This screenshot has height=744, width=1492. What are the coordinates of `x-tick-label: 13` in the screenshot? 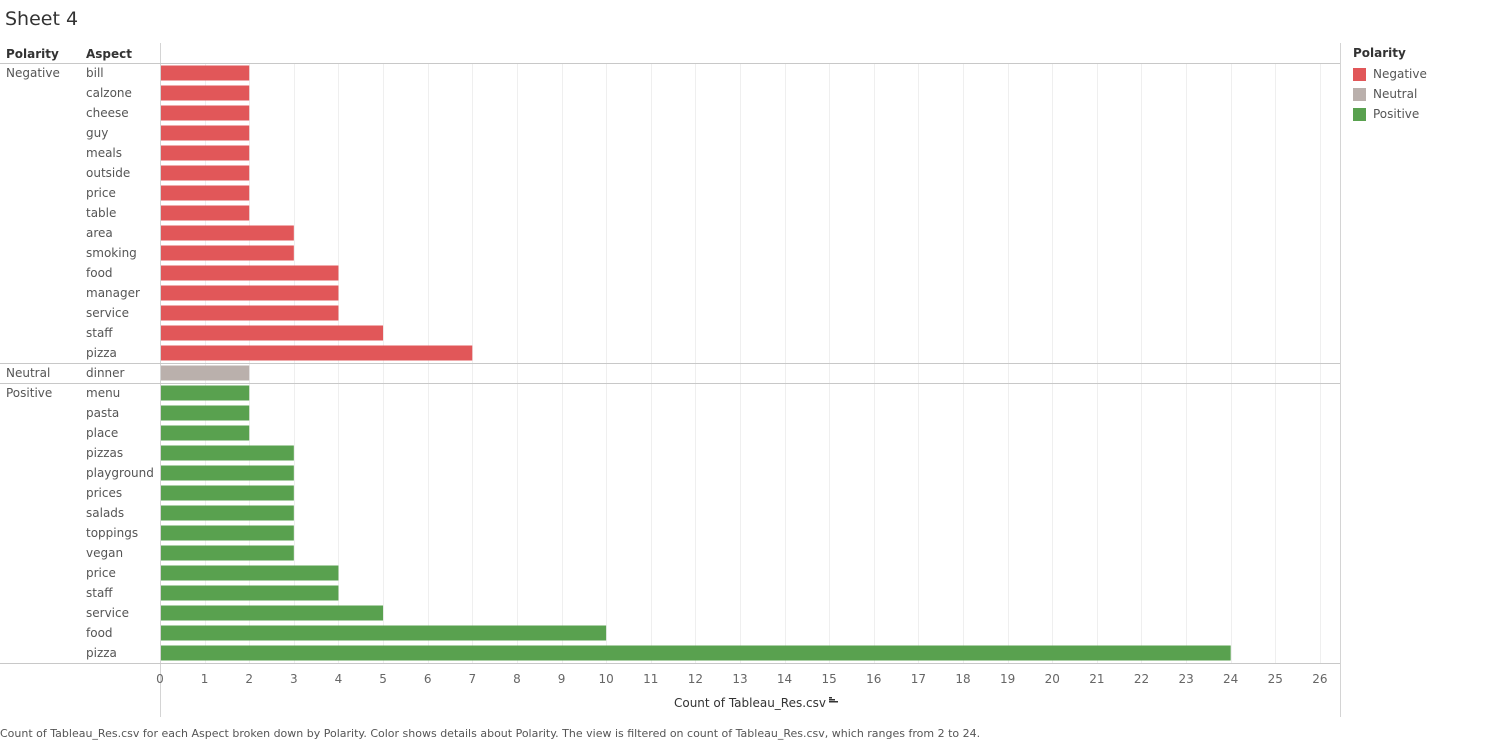 It's located at (739, 679).